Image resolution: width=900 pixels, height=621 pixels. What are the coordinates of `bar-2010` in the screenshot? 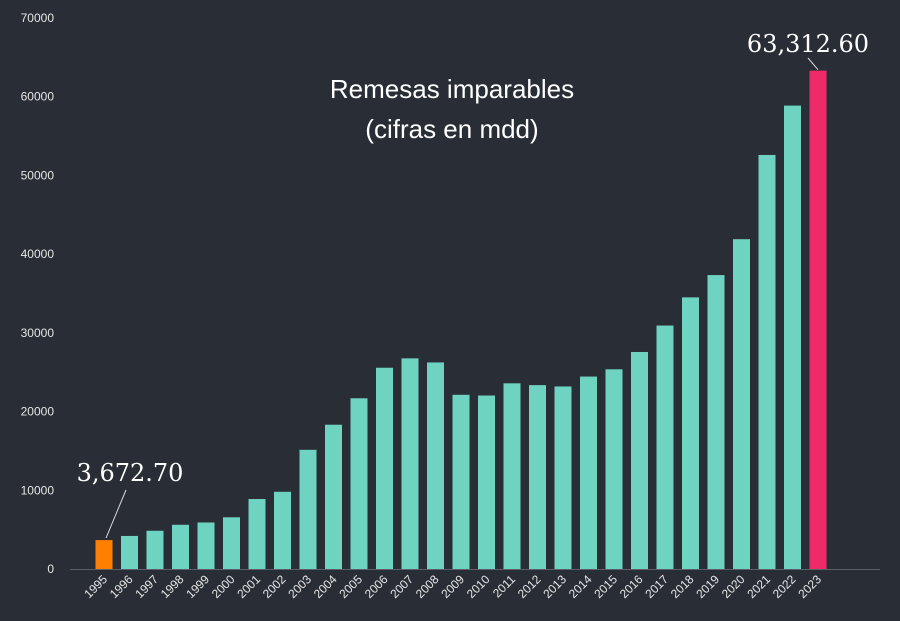 It's located at (486, 482).